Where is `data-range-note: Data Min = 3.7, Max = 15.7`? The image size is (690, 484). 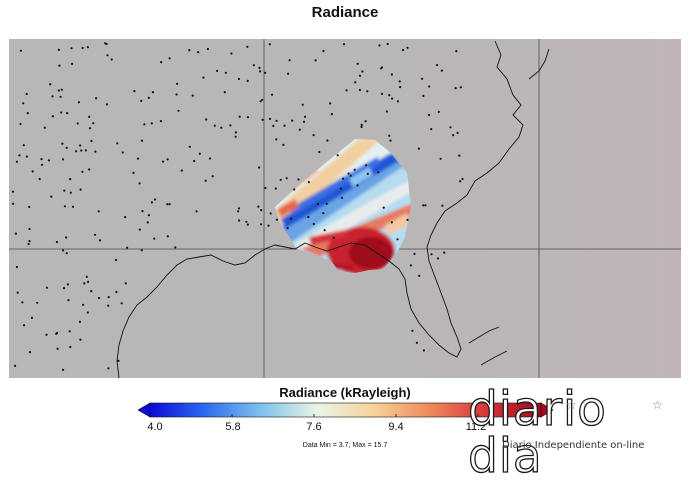
data-range-note: Data Min = 3.7, Max = 15.7 is located at coordinates (345, 445).